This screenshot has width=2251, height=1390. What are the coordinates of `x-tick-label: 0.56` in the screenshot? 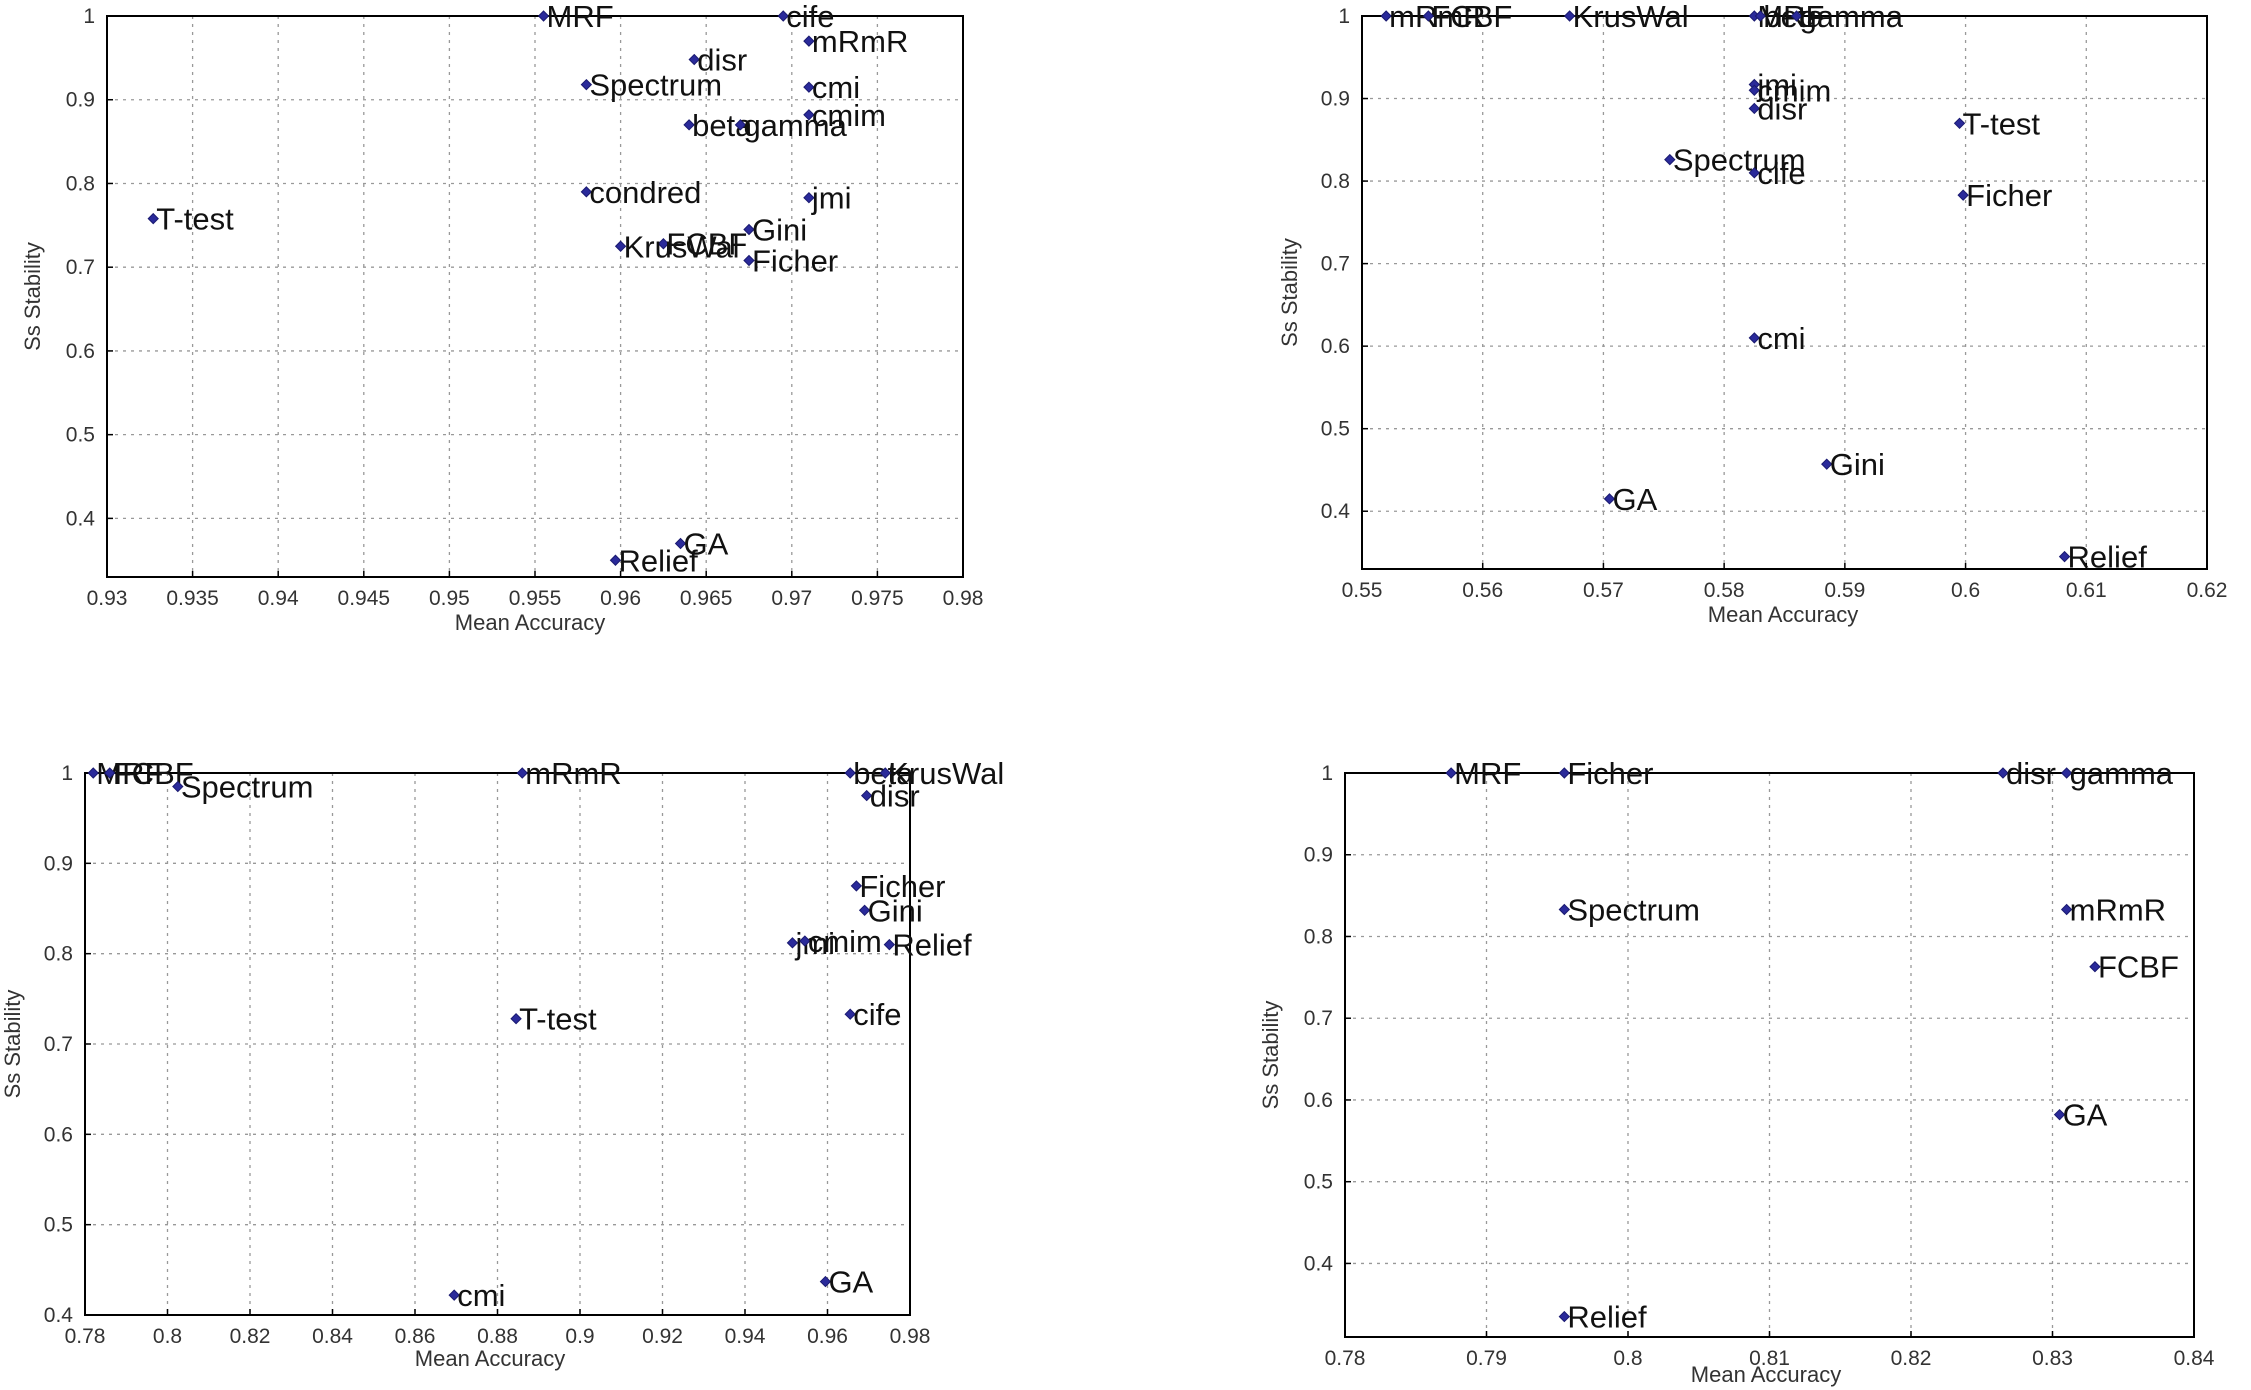 It's located at (1482, 590).